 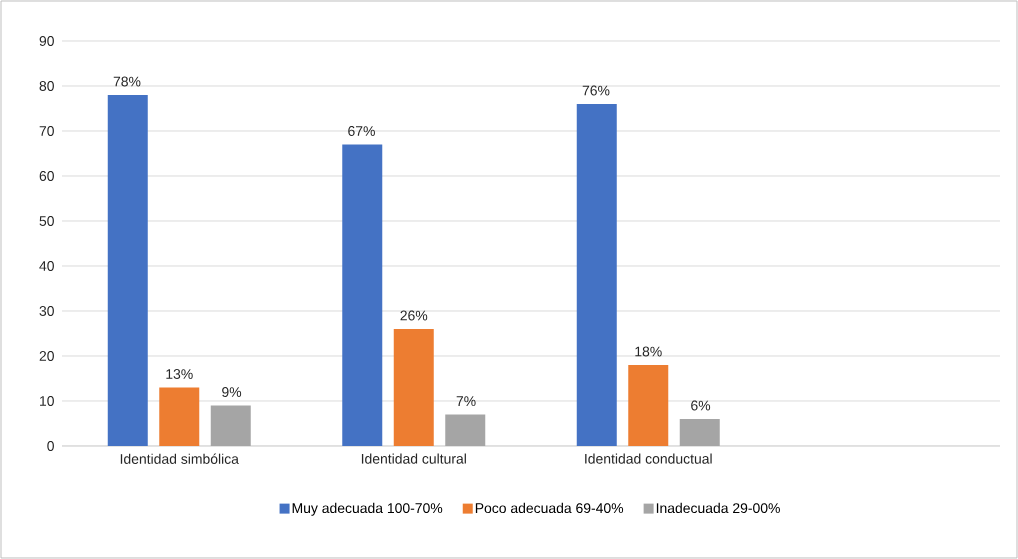 What do you see at coordinates (46, 41) in the screenshot?
I see `y-tick-label: 90` at bounding box center [46, 41].